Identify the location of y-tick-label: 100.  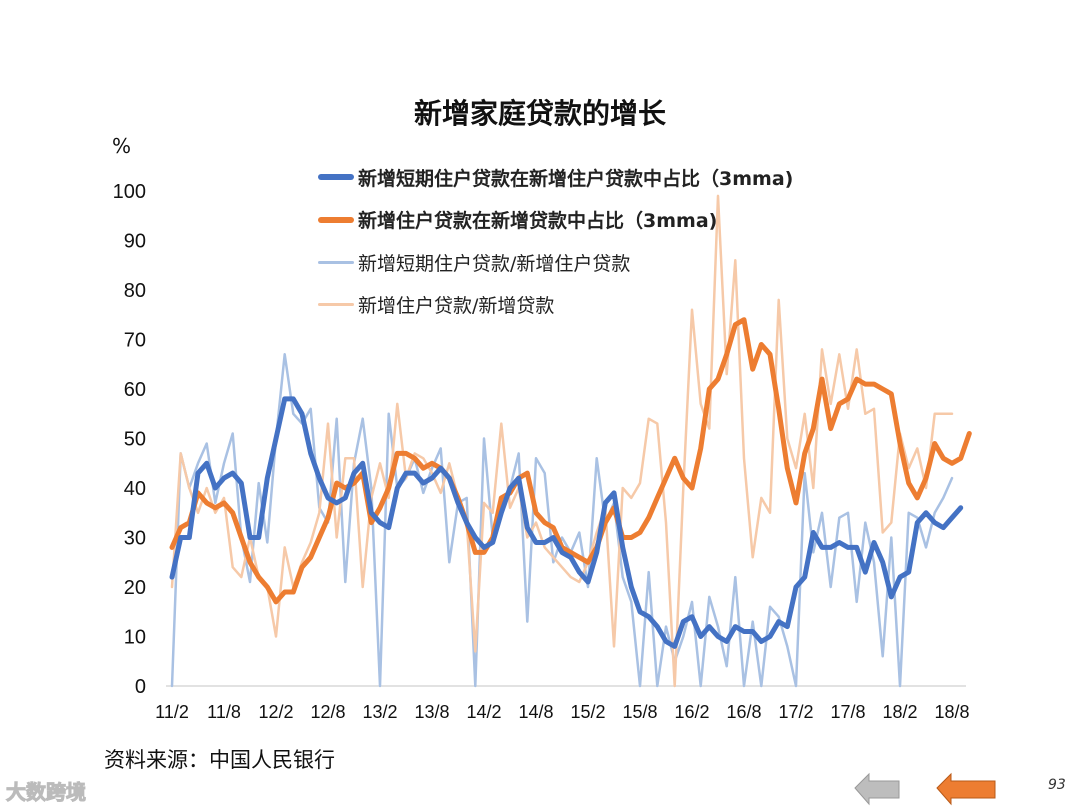
(129, 192).